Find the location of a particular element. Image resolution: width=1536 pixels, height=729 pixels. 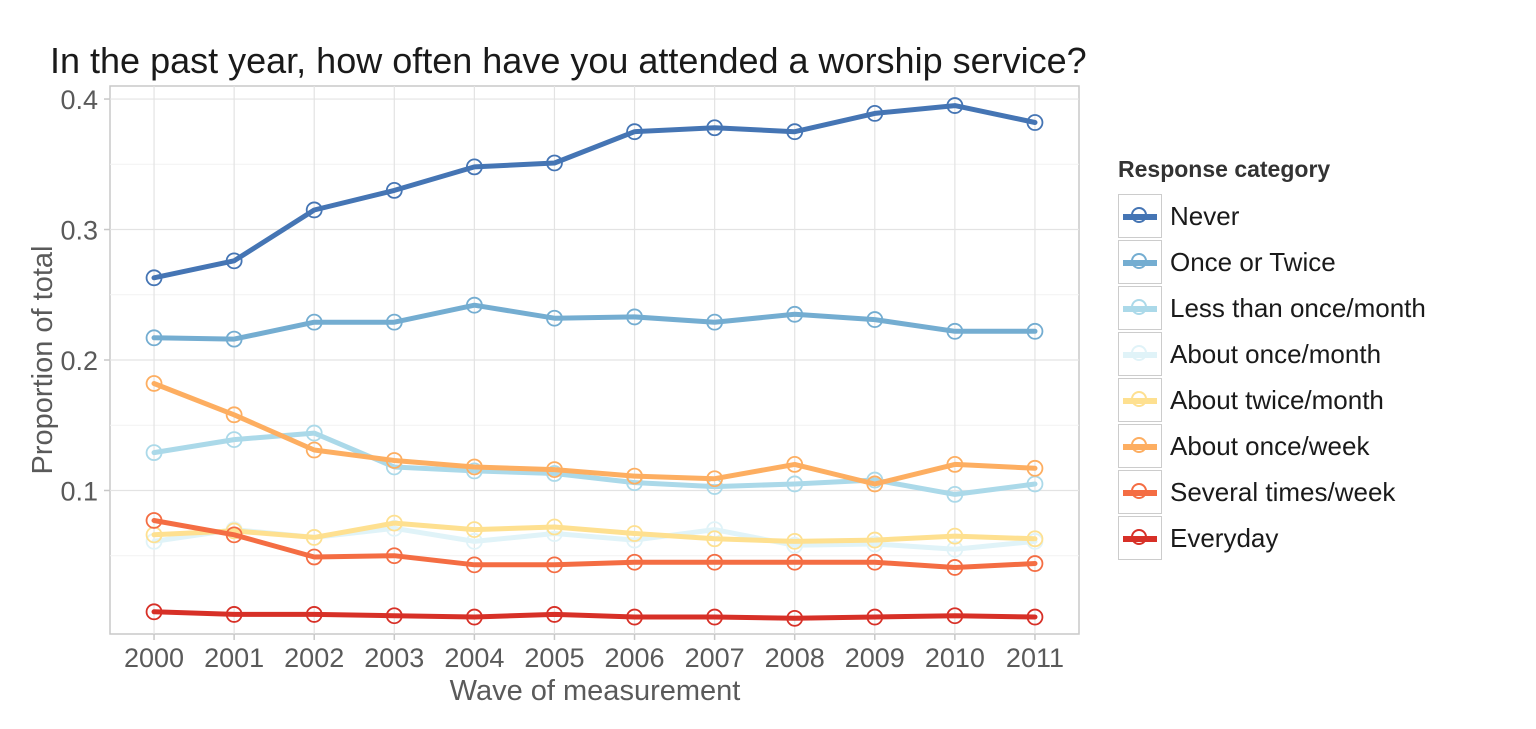

x-tick-label: 2001 is located at coordinates (234, 658).